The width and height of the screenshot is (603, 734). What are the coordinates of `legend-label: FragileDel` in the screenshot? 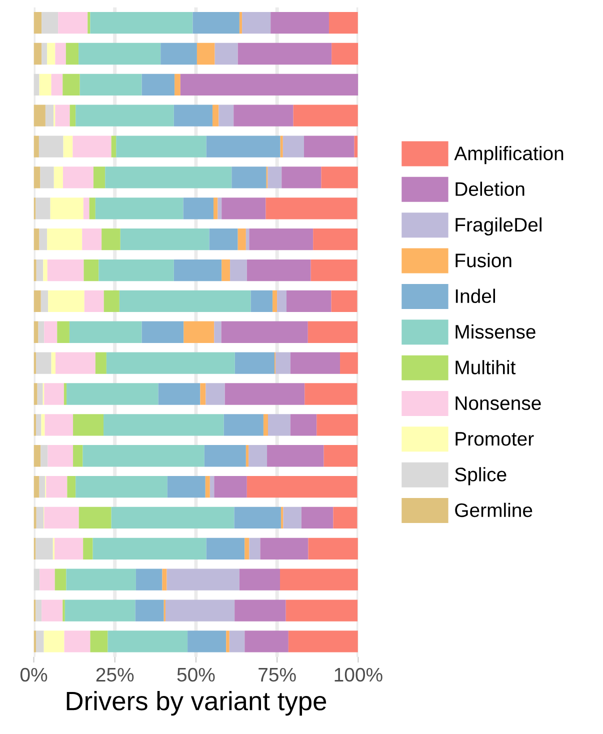 It's located at (499, 226).